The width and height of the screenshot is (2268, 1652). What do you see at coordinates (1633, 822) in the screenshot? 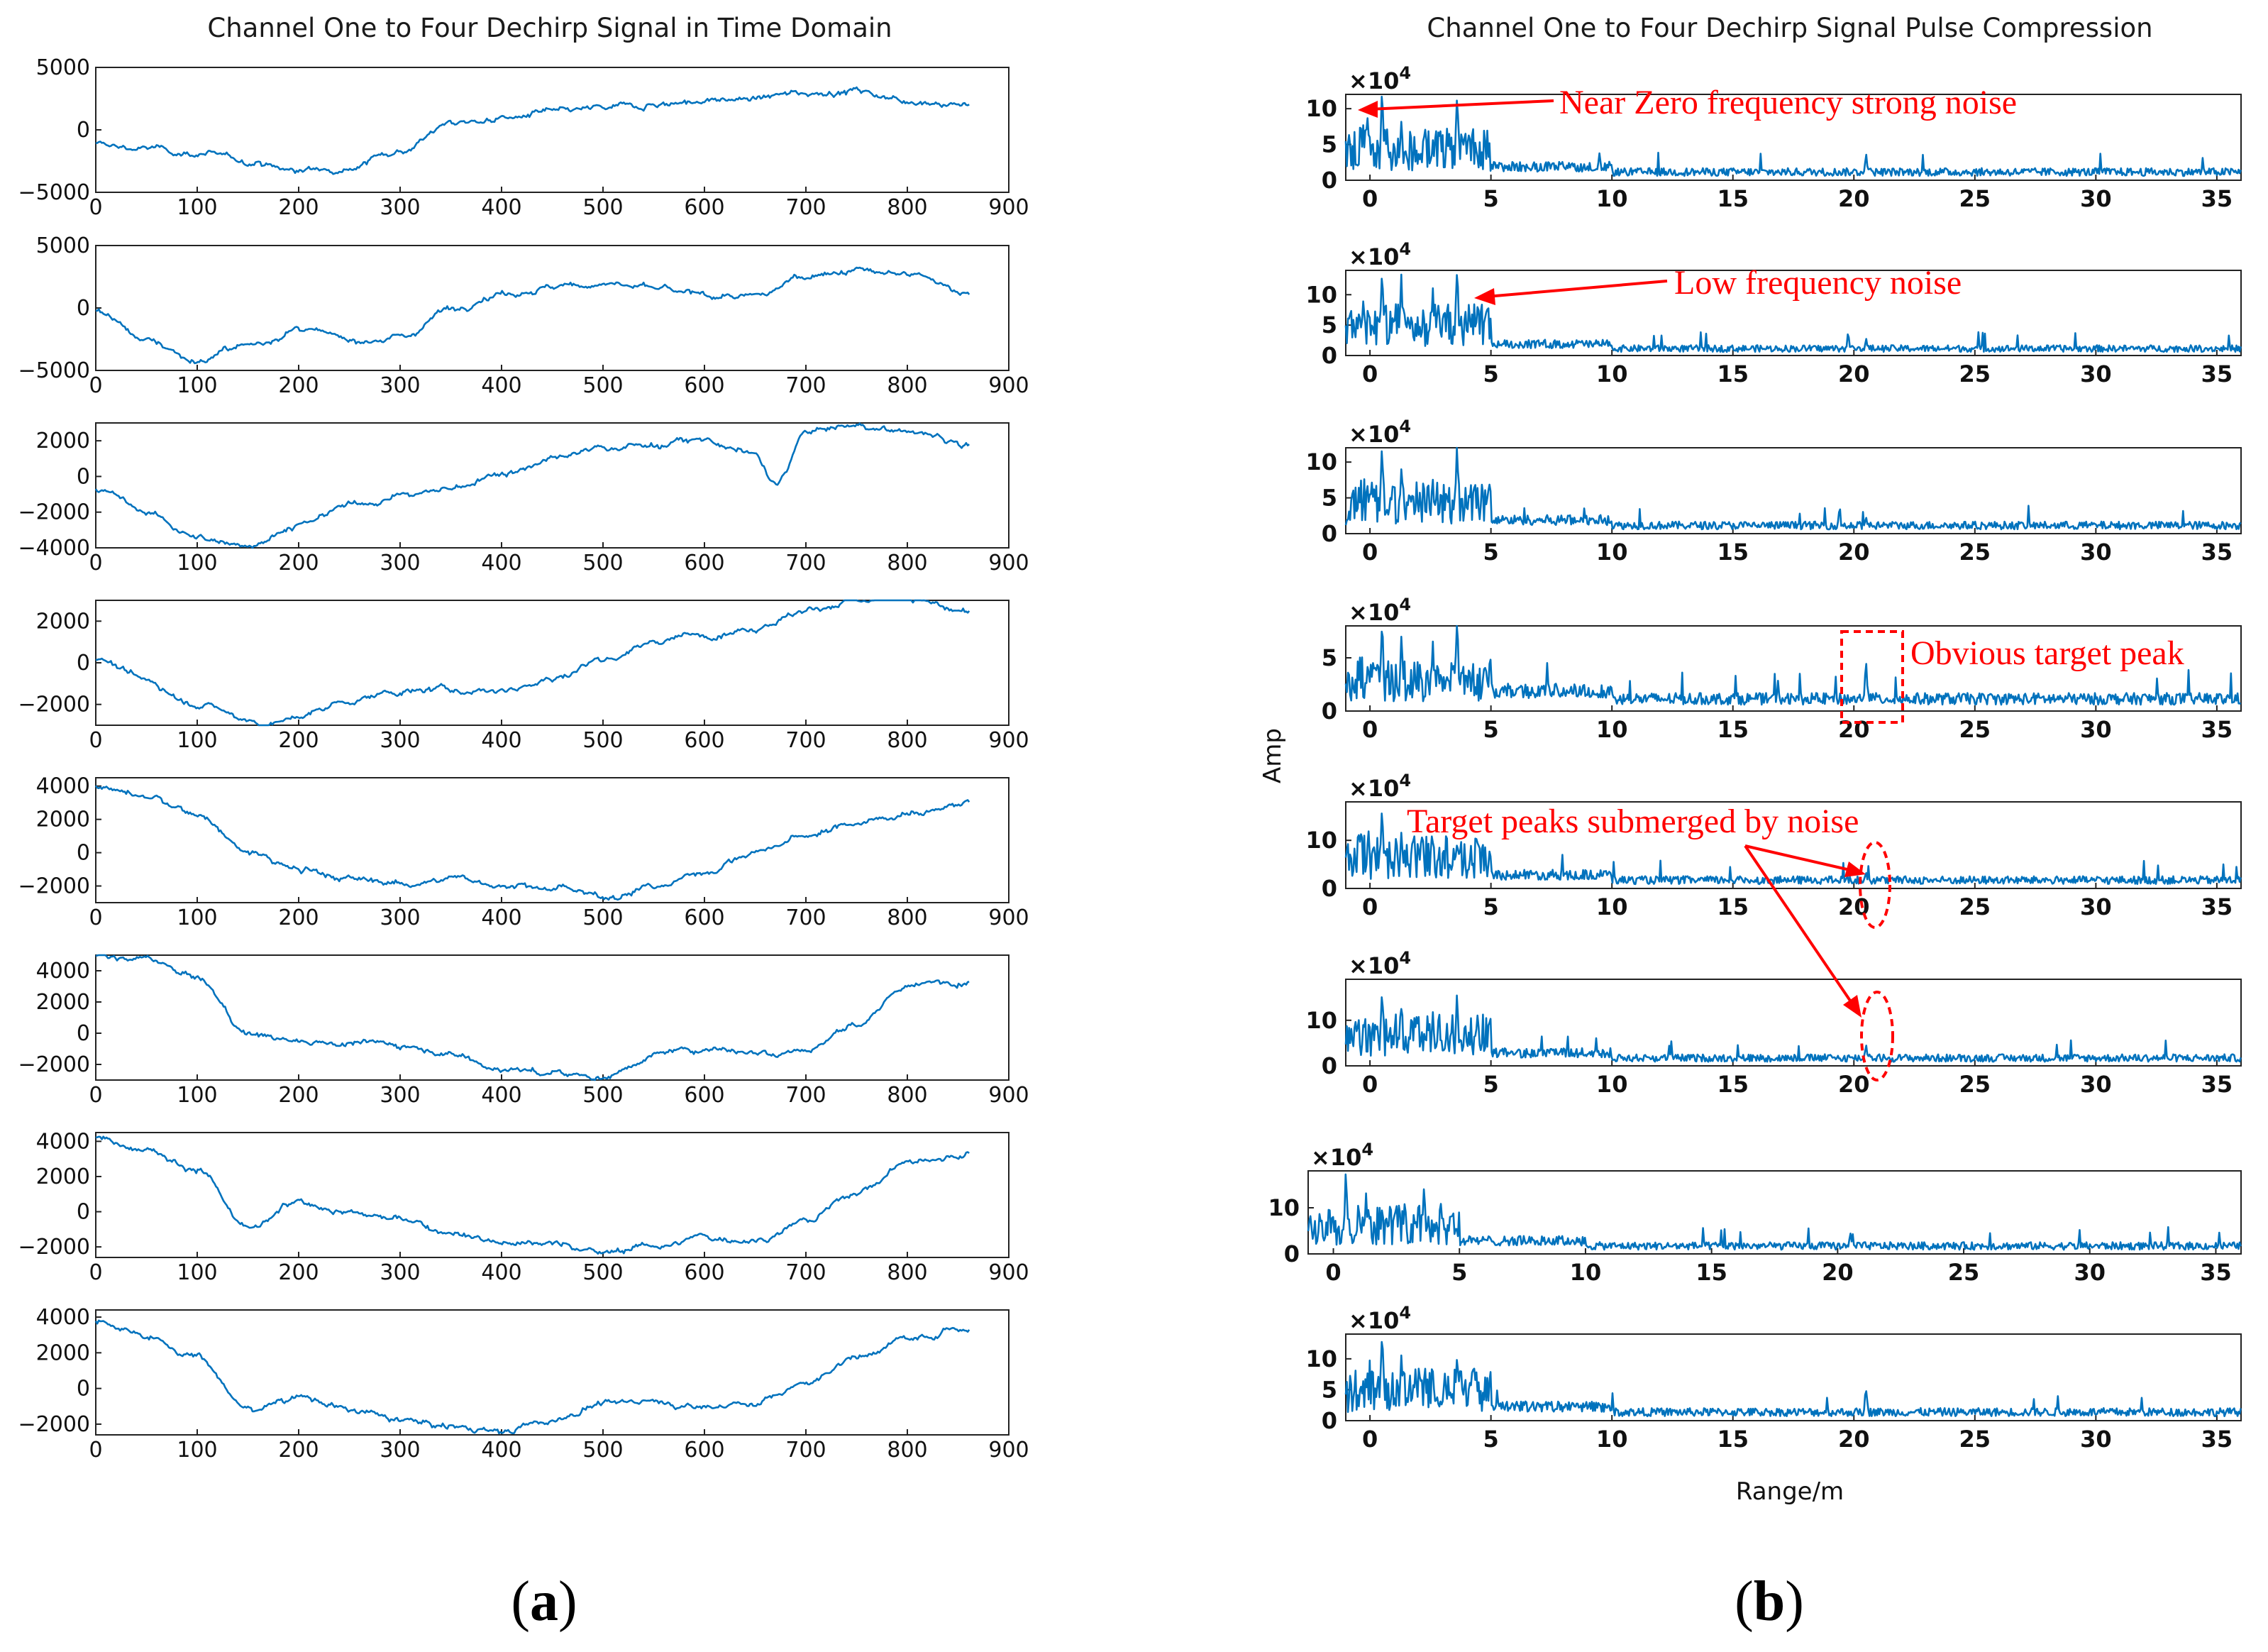
I see `annotation-target-submerged: Target peaks submerged by noise` at bounding box center [1633, 822].